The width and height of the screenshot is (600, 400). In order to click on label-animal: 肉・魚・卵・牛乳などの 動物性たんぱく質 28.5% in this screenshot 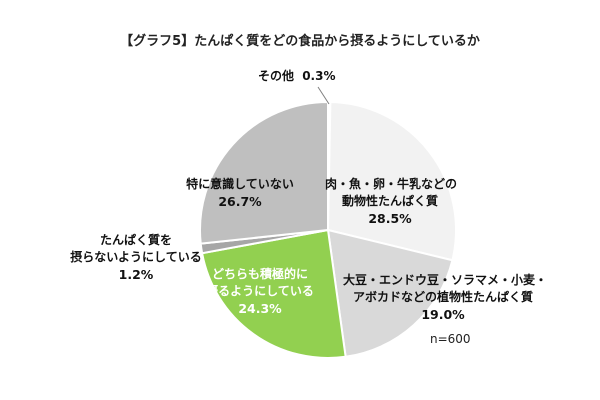, I will do `click(391, 201)`.